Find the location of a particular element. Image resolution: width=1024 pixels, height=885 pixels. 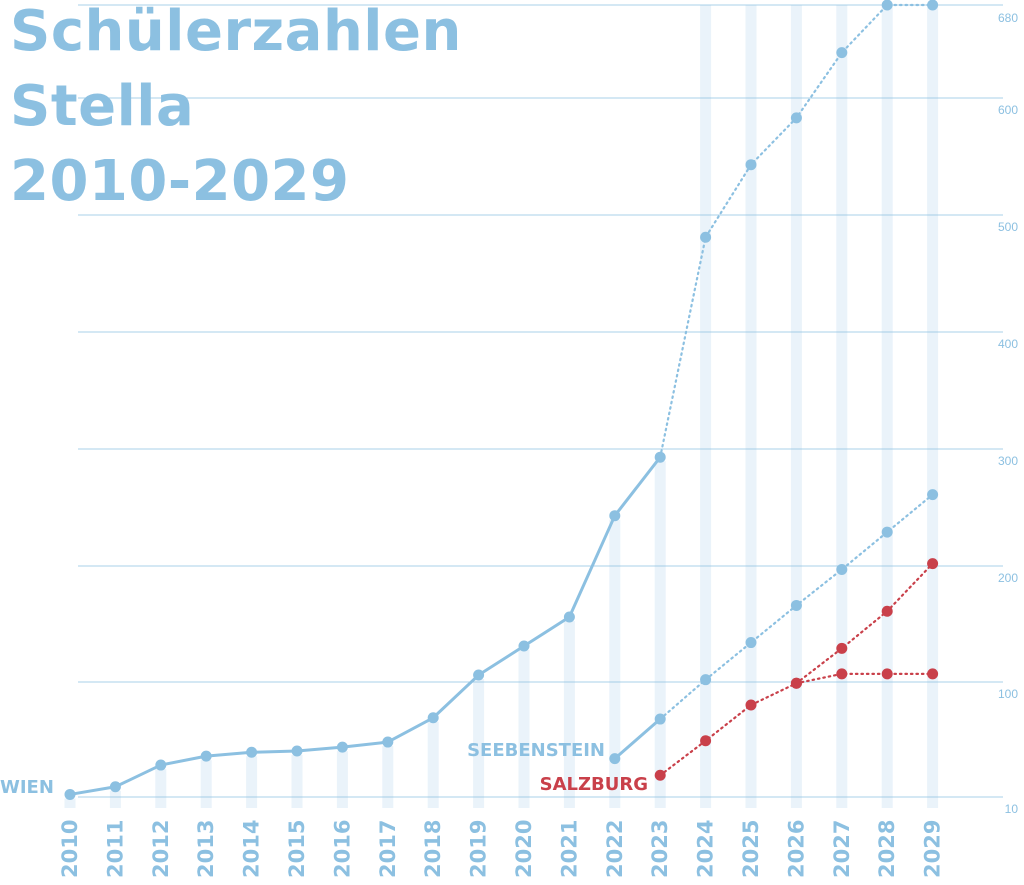

x-tick-label: 2029 is located at coordinates (933, 849).